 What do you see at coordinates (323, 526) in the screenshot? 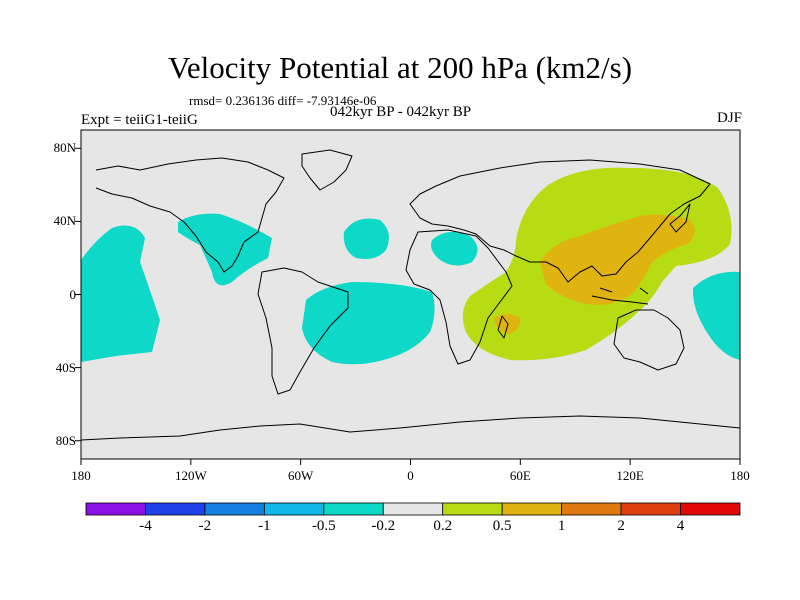
I see `colorbar-label: -0.5` at bounding box center [323, 526].